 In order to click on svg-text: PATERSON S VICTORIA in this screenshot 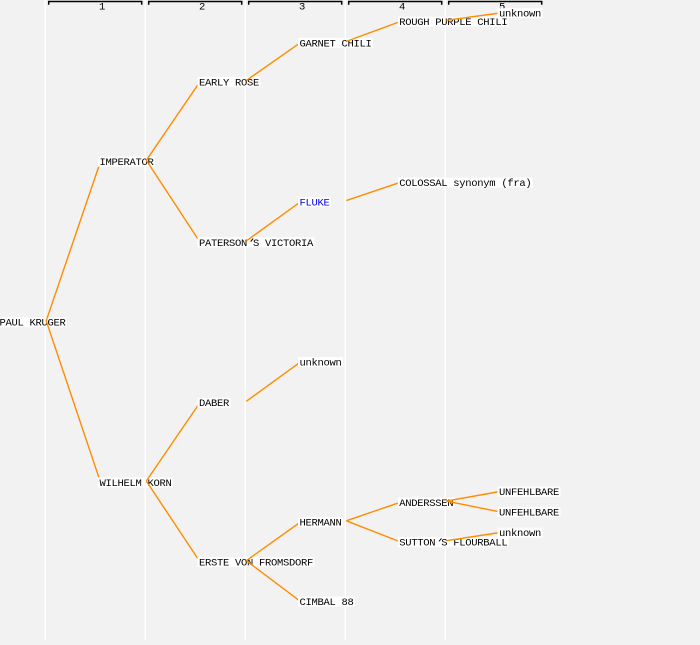, I will do `click(256, 244)`.